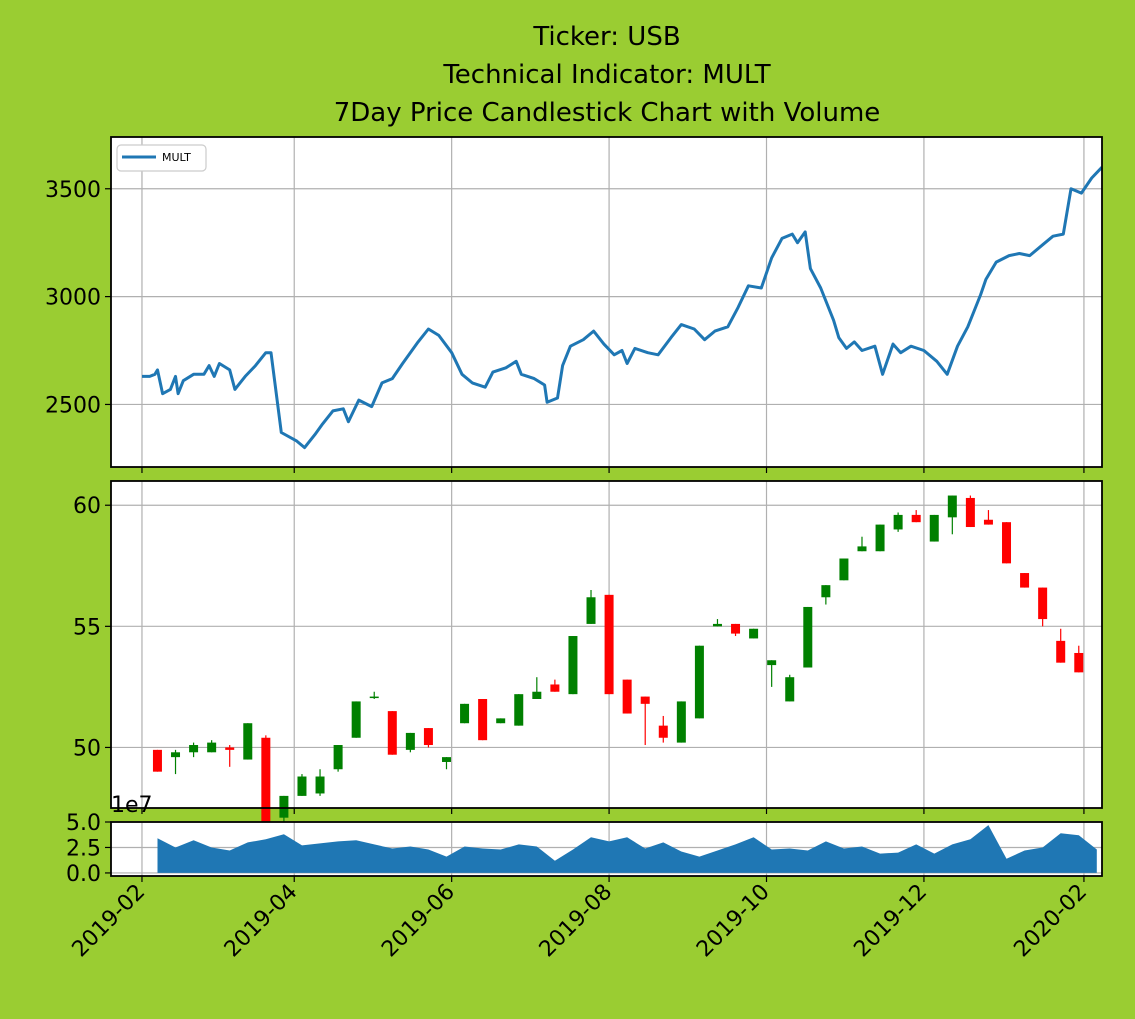 The height and width of the screenshot is (1019, 1135). Describe the element at coordinates (87, 748) in the screenshot. I see `price-y-tick-label: 50` at that location.